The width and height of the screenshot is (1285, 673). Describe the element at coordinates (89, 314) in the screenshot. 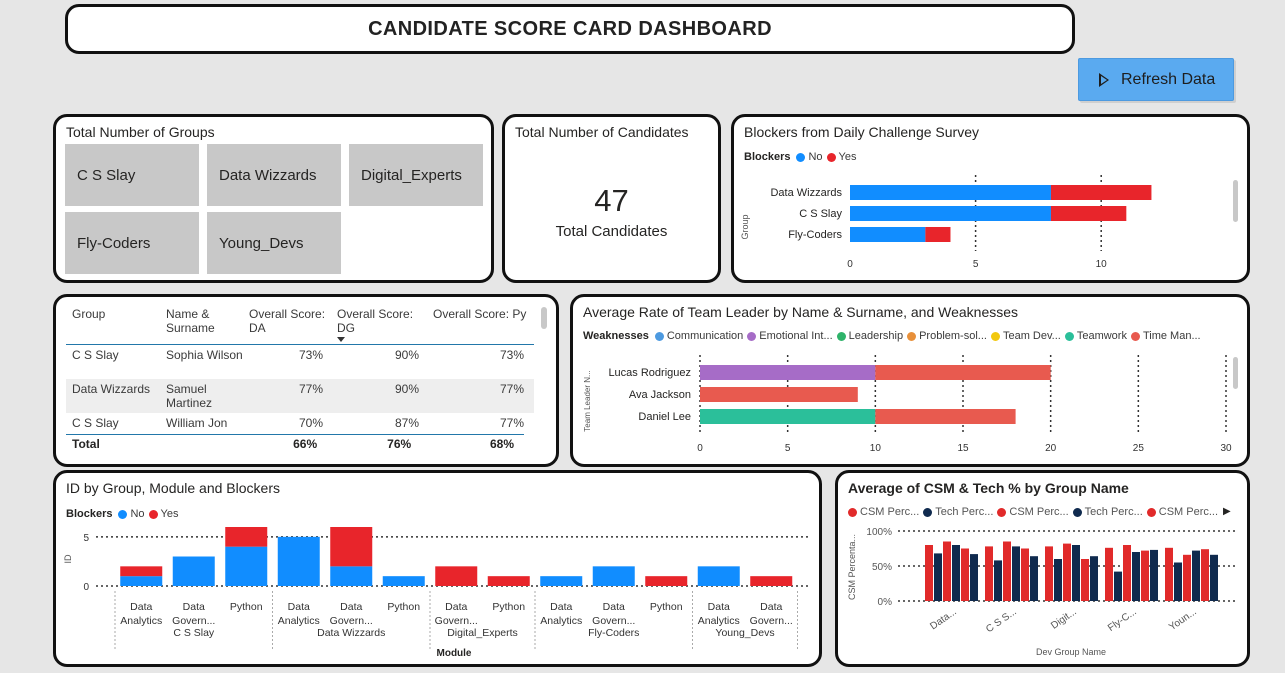

I see `column-header-group: Group` at that location.